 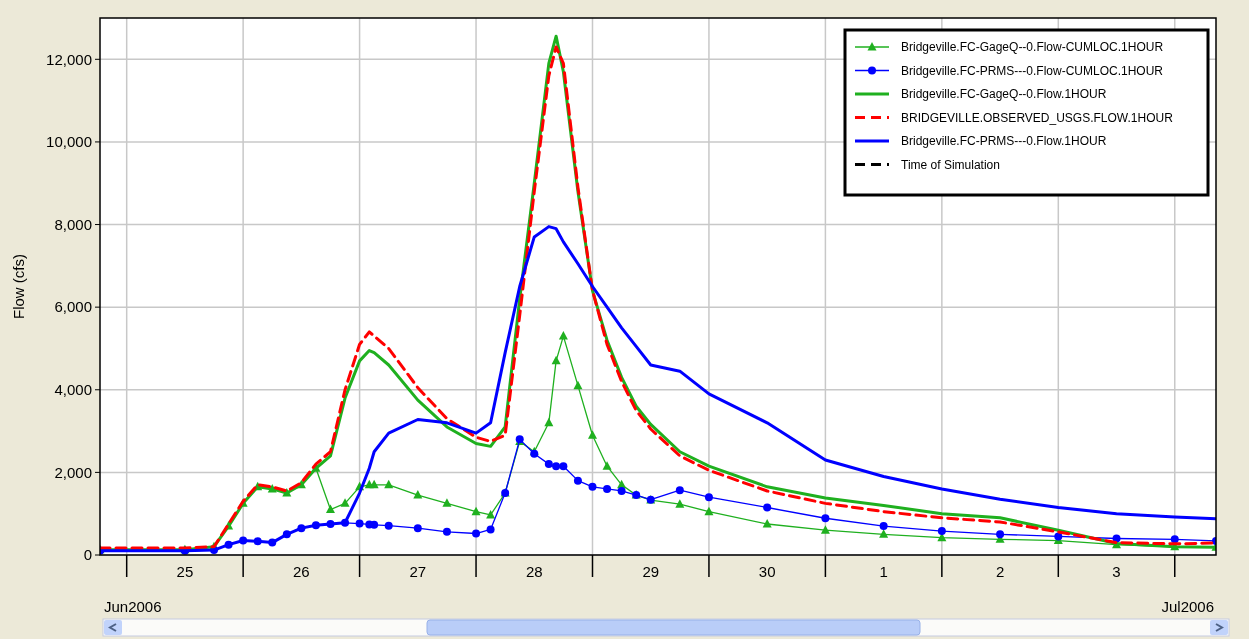 What do you see at coordinates (73, 390) in the screenshot?
I see `y-tick-label: 4,000` at bounding box center [73, 390].